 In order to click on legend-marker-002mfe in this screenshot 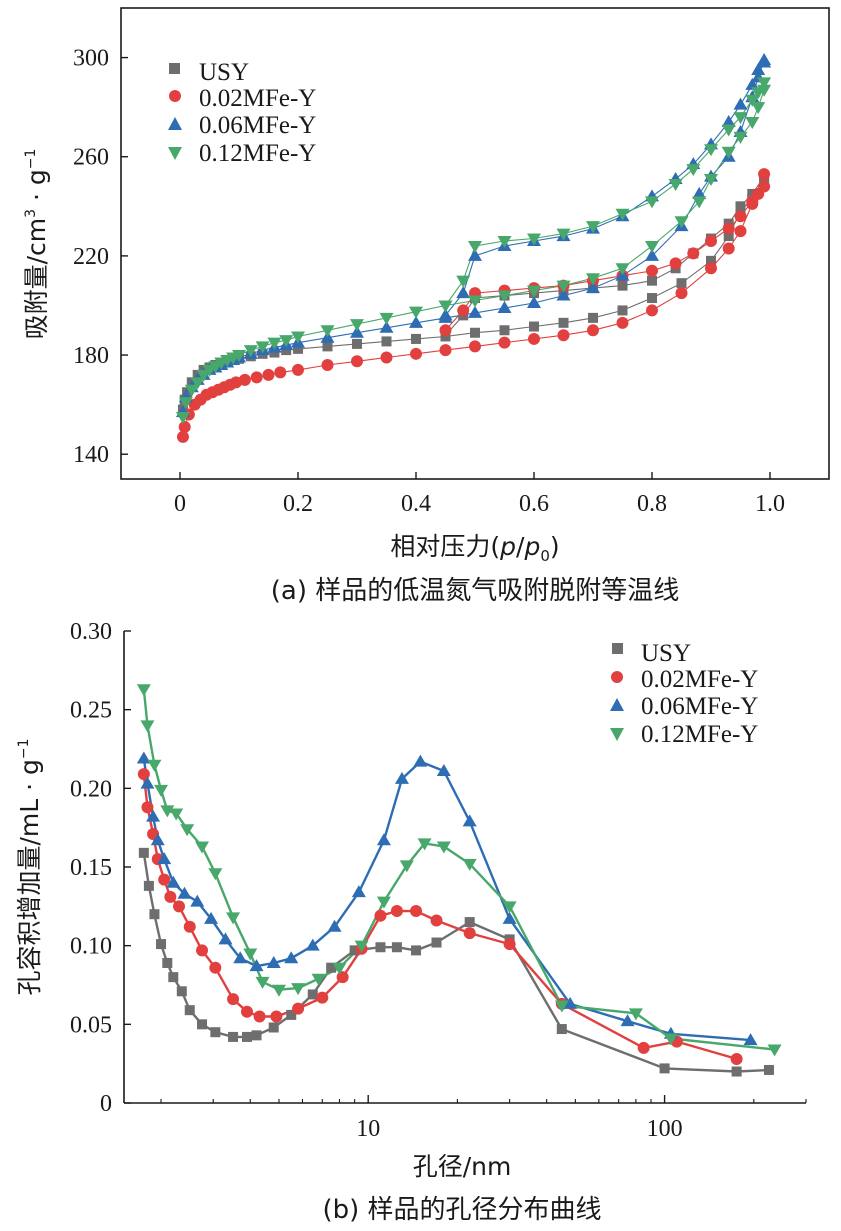, I will do `click(175, 96)`.